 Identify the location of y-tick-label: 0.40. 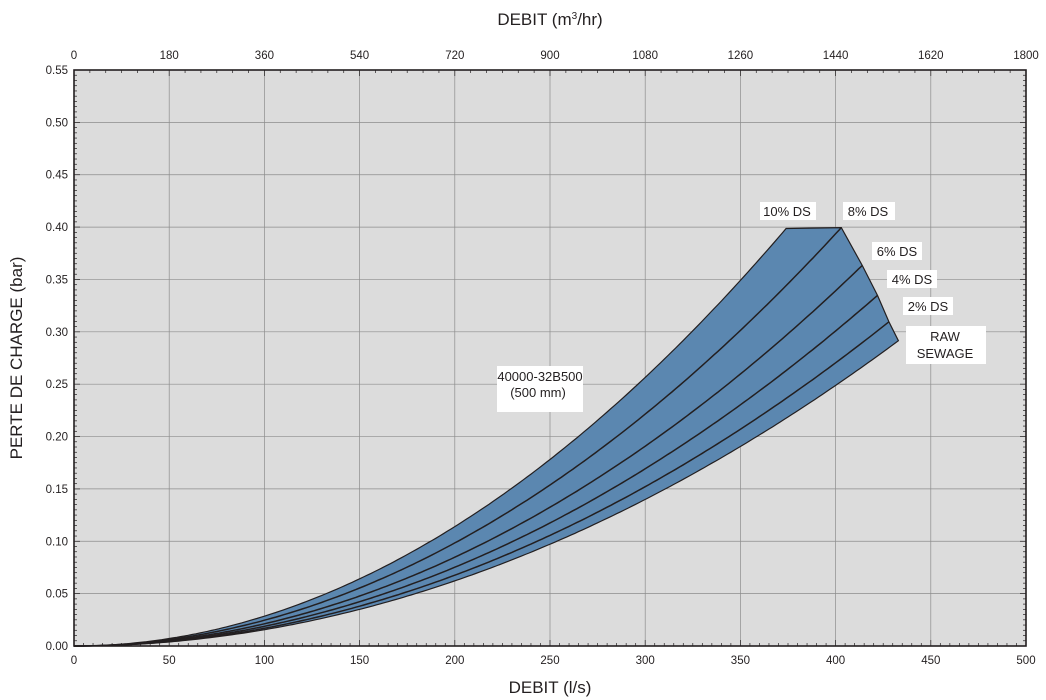
(57, 228).